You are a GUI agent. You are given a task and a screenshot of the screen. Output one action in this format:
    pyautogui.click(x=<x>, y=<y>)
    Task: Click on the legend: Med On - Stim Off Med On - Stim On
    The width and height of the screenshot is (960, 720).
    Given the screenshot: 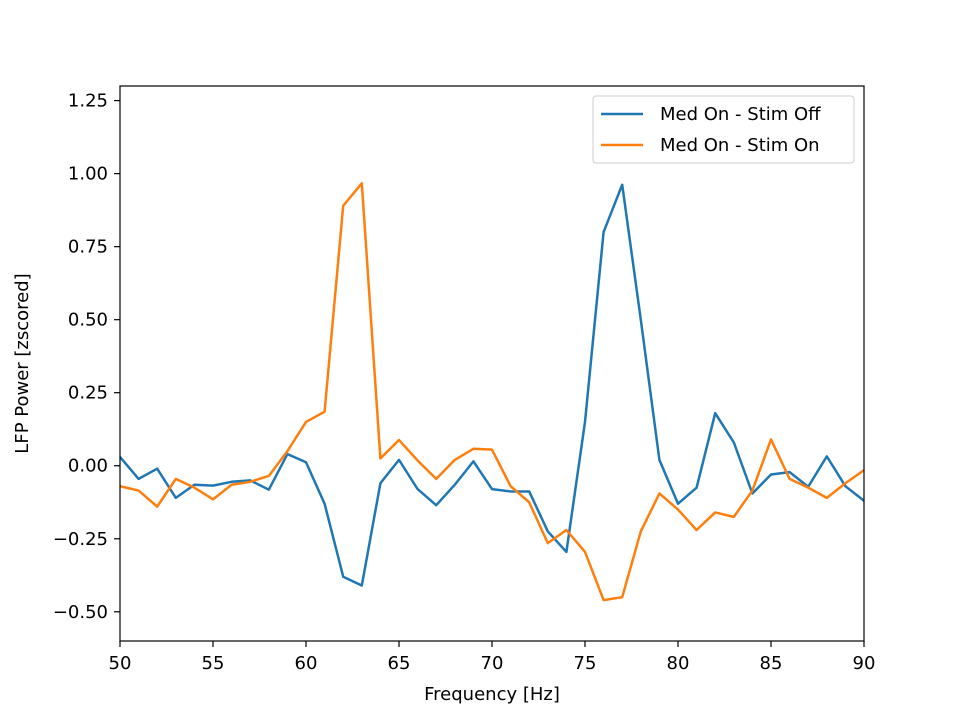 What is the action you would take?
    pyautogui.click(x=723, y=129)
    